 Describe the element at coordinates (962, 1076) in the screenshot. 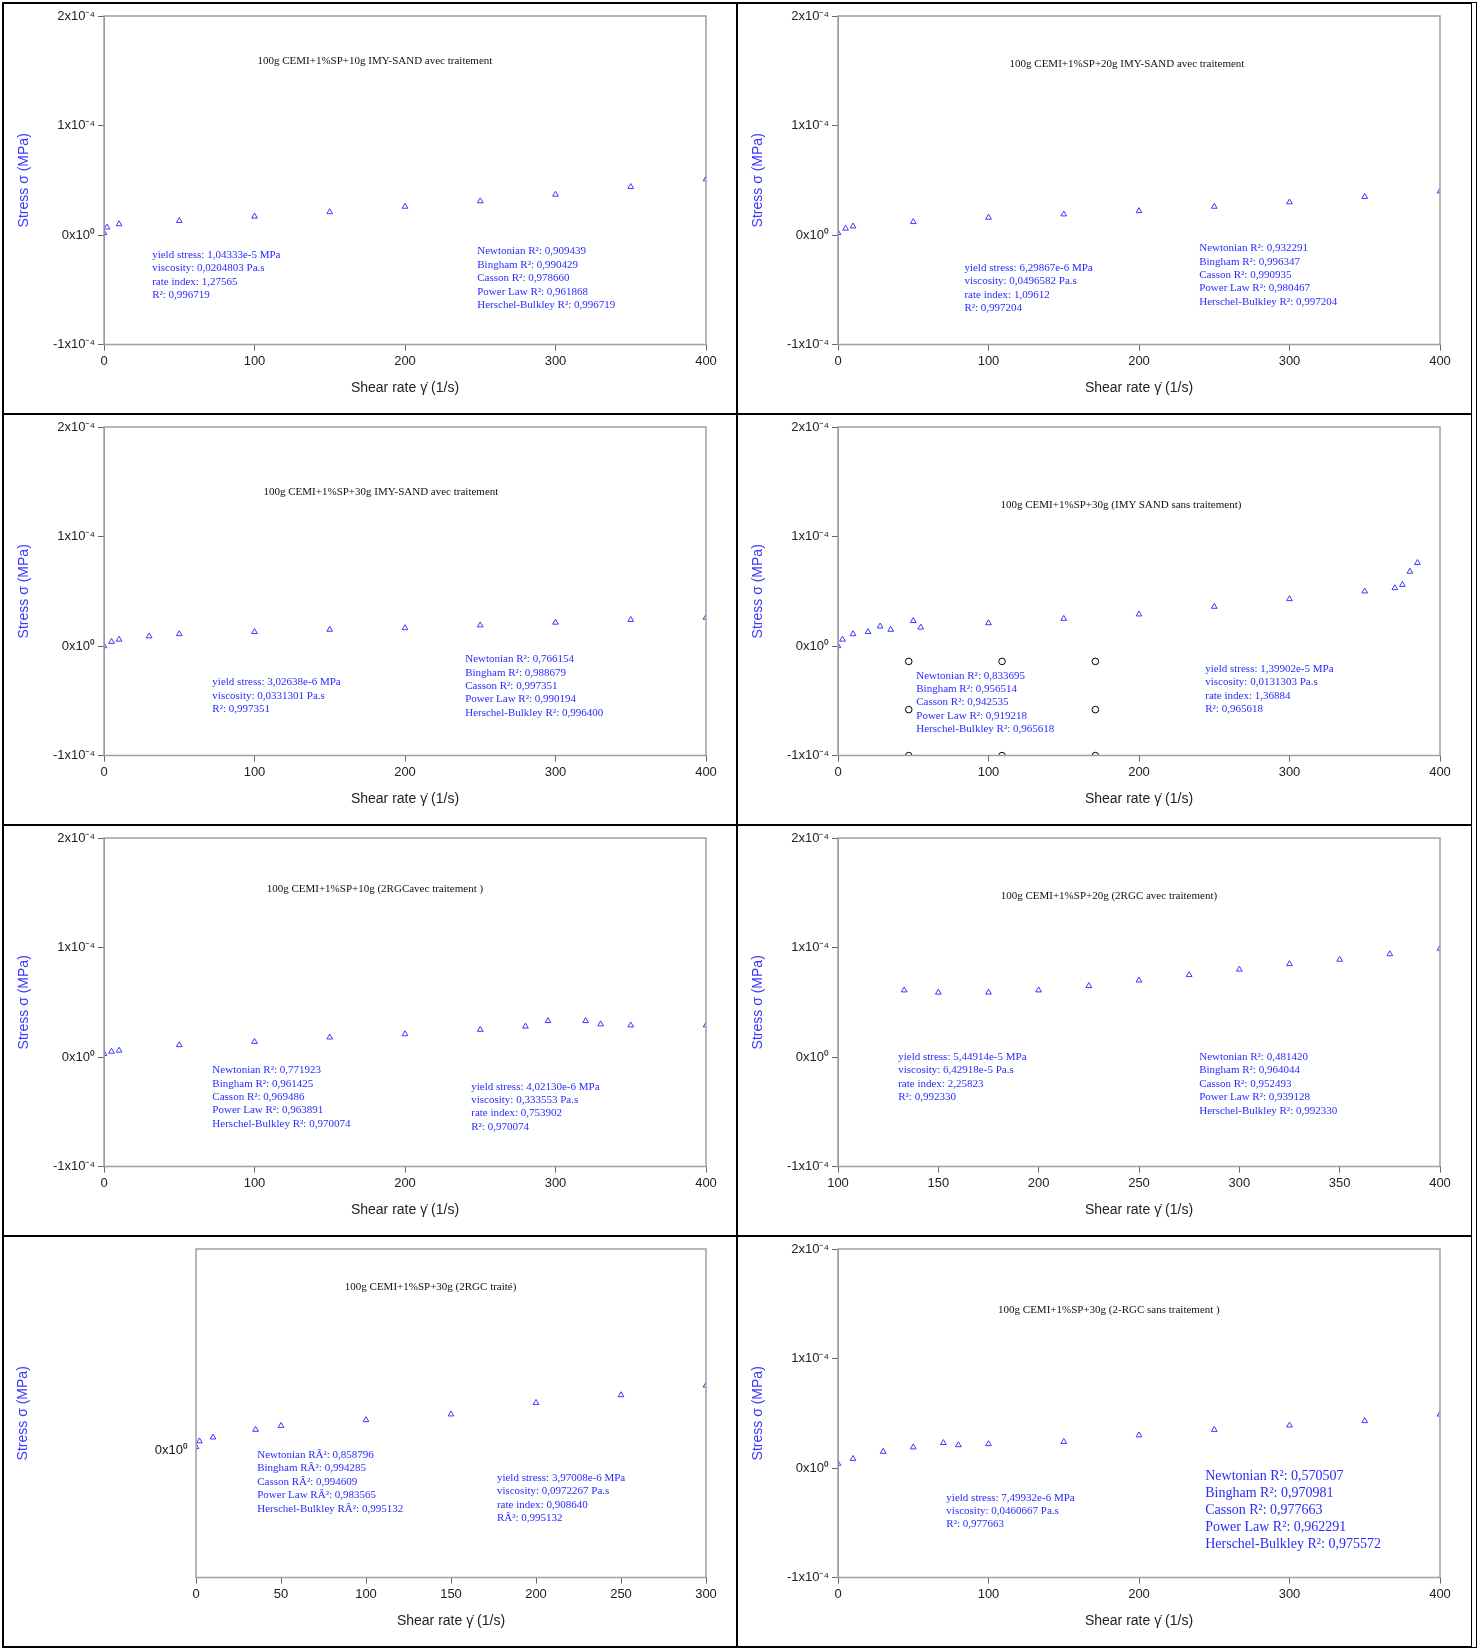

I see `annotation: yield stress: 5,44914e-5 MPa viscosity: 6,42918e-5 Pa.s rate index: 2,25823 R²: 0,992330` at that location.